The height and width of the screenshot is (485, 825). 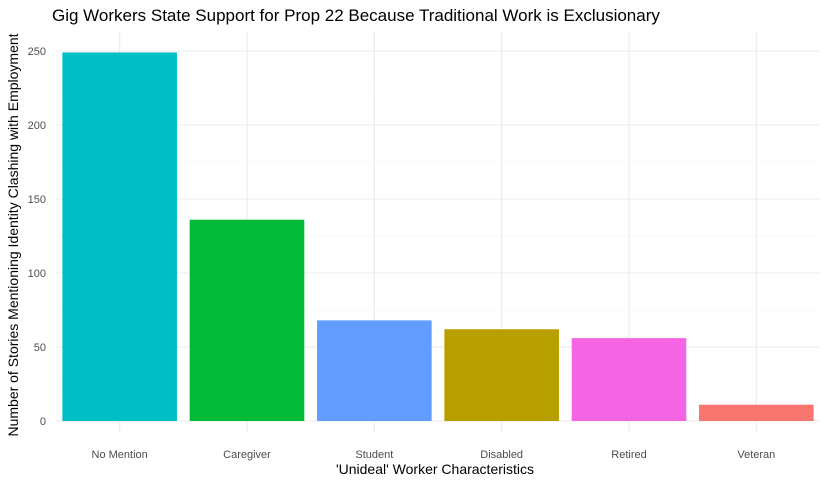 I want to click on y-tick-label: 250, so click(x=37, y=52).